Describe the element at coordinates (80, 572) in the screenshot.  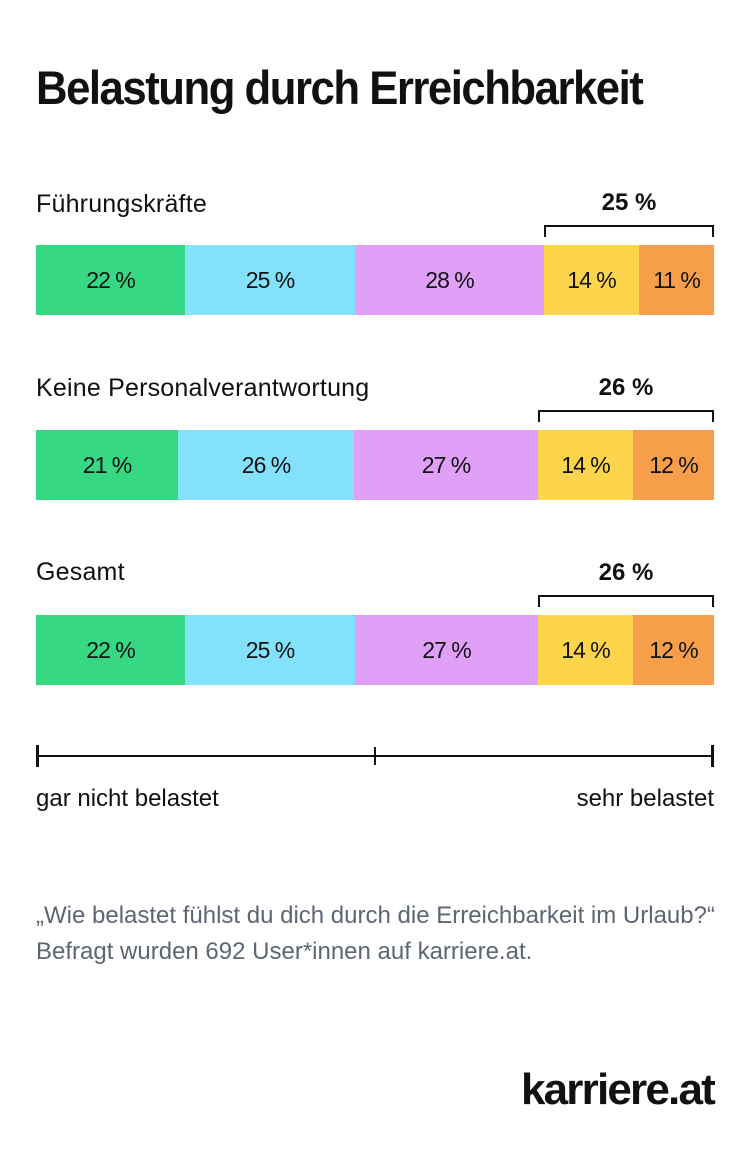
I see `category-label: Gesamt` at that location.